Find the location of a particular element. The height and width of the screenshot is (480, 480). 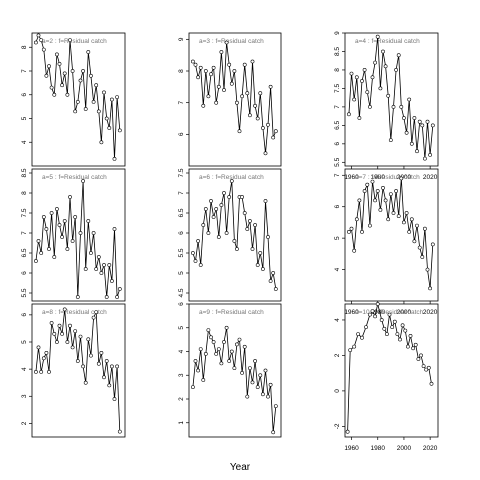

x-tick-label: 1980 is located at coordinates (378, 177).